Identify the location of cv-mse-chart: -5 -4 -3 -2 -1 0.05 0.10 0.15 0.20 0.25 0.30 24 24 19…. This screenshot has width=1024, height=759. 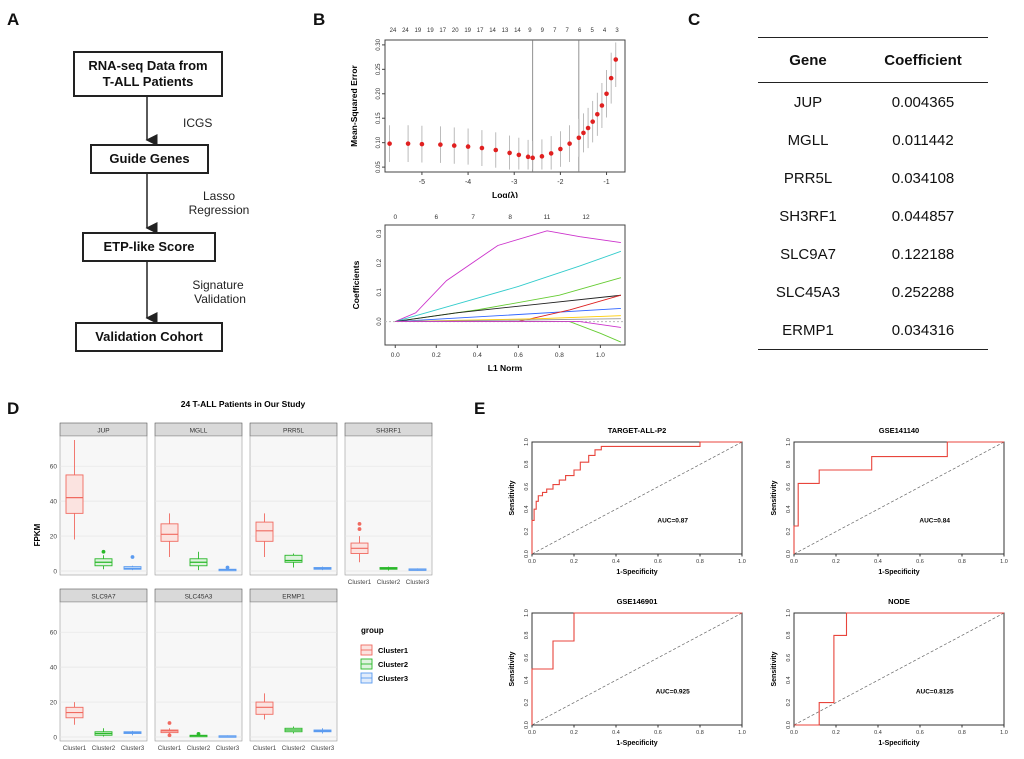
(487, 113).